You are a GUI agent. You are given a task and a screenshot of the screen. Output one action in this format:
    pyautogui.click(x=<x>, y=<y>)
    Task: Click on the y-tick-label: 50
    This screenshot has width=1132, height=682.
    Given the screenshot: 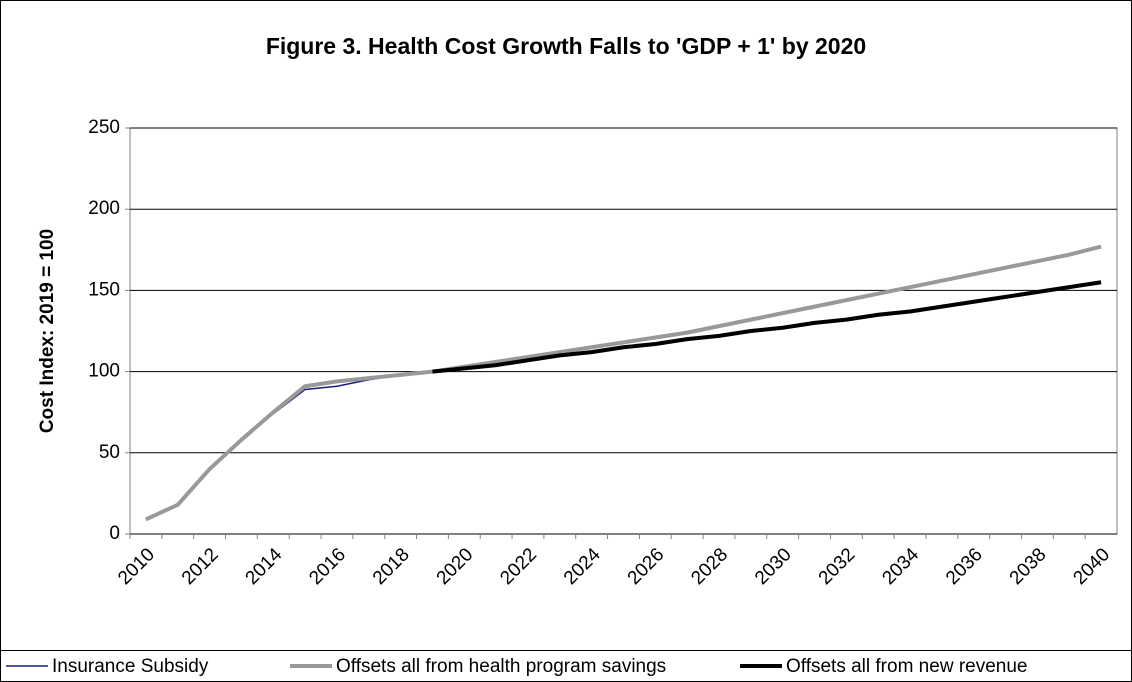 What is the action you would take?
    pyautogui.click(x=109, y=452)
    